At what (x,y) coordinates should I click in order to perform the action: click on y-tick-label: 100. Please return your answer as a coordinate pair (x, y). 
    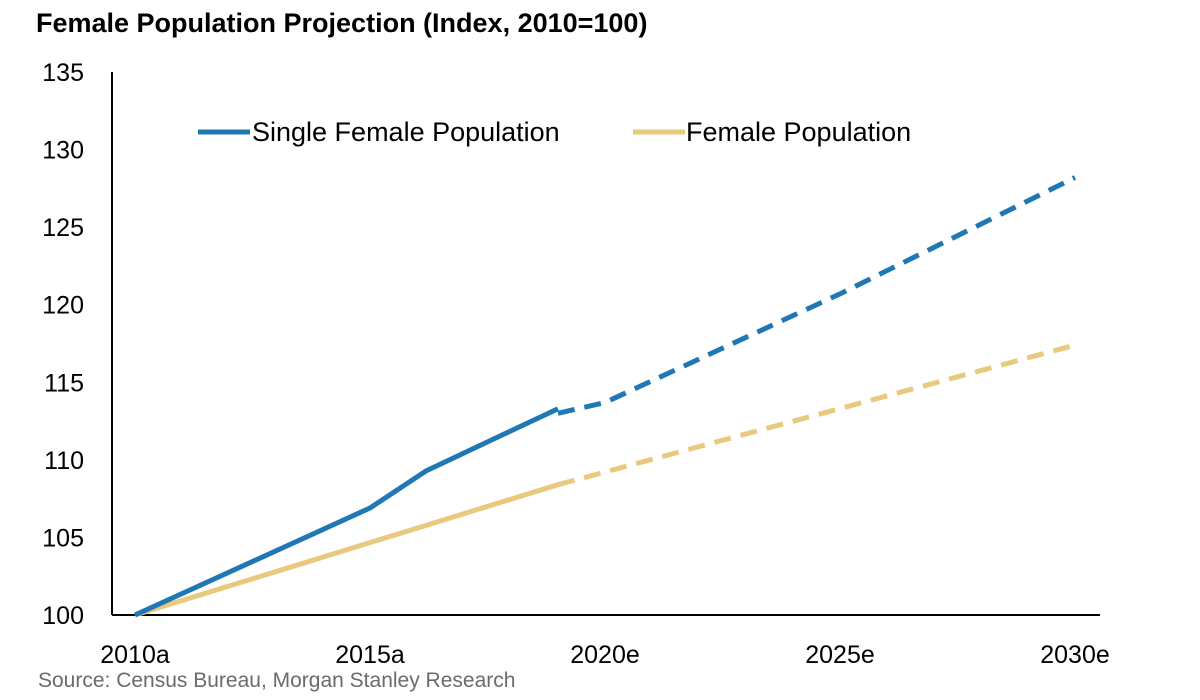
    Looking at the image, I should click on (63, 616).